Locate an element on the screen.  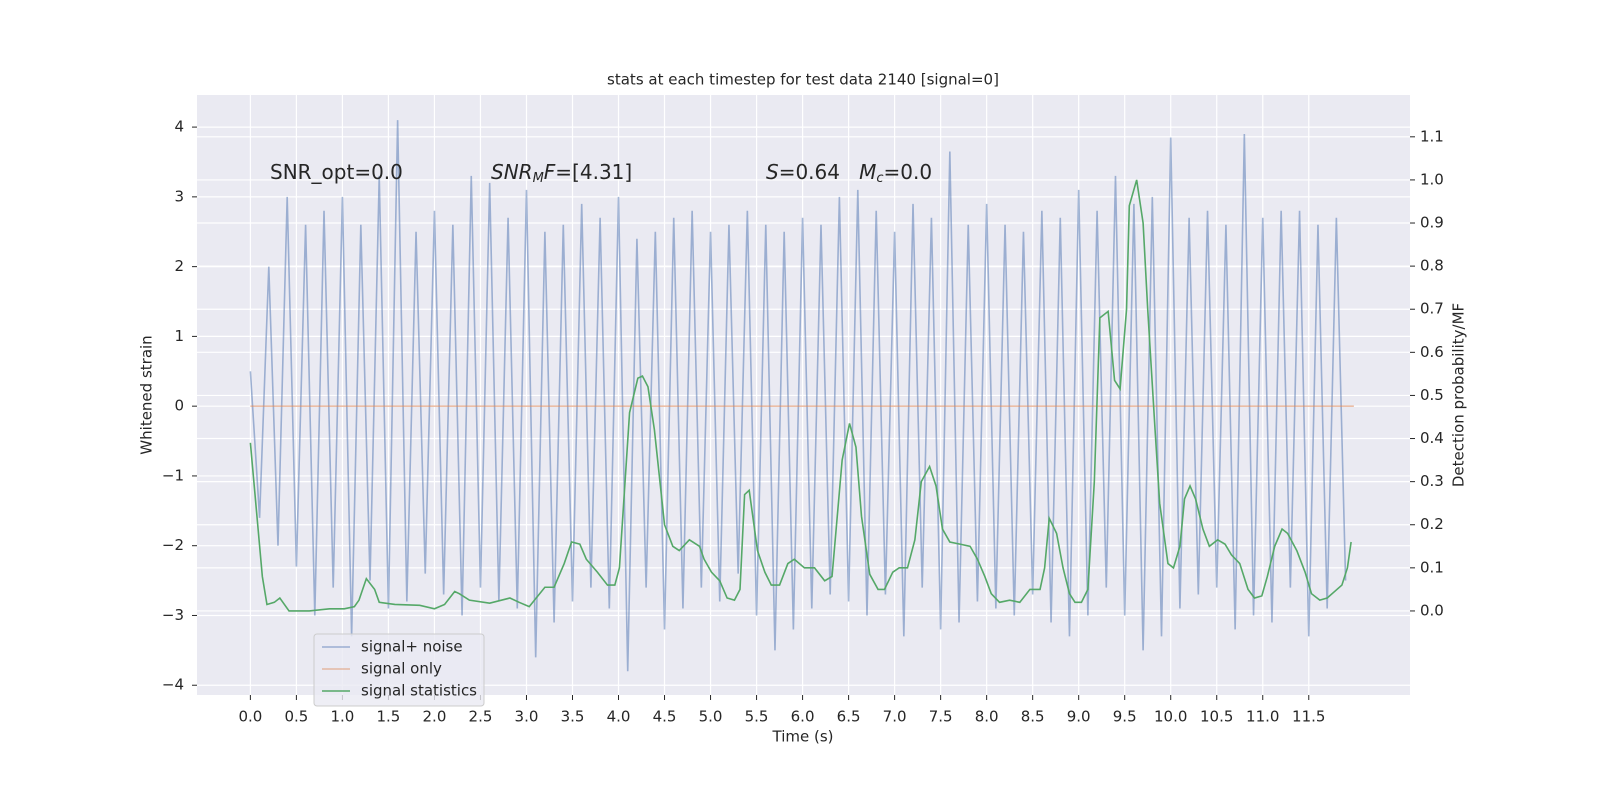
annotation-part: =0.0 is located at coordinates (908, 172).